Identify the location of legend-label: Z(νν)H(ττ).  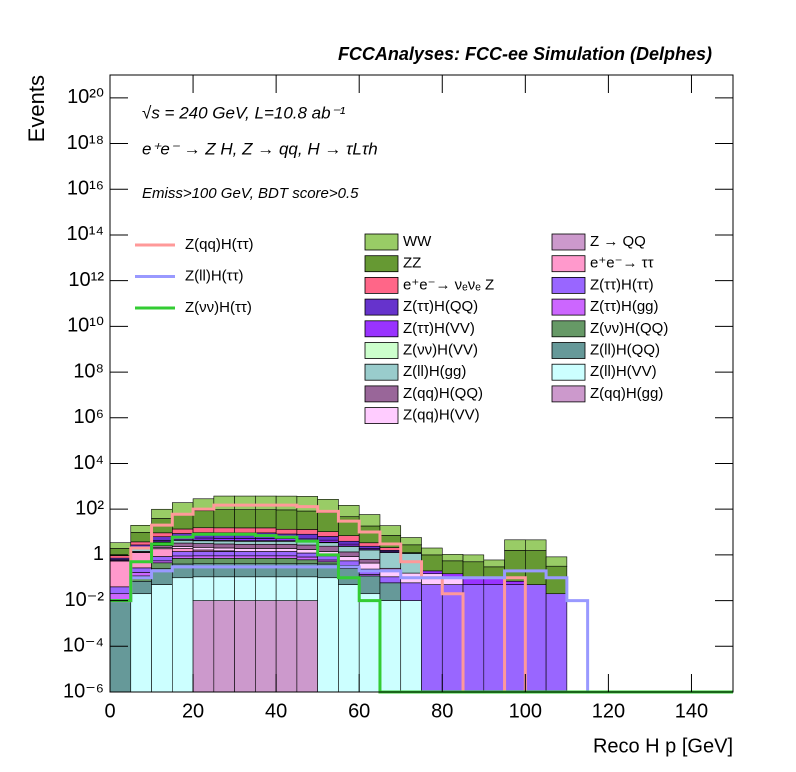
(218, 307).